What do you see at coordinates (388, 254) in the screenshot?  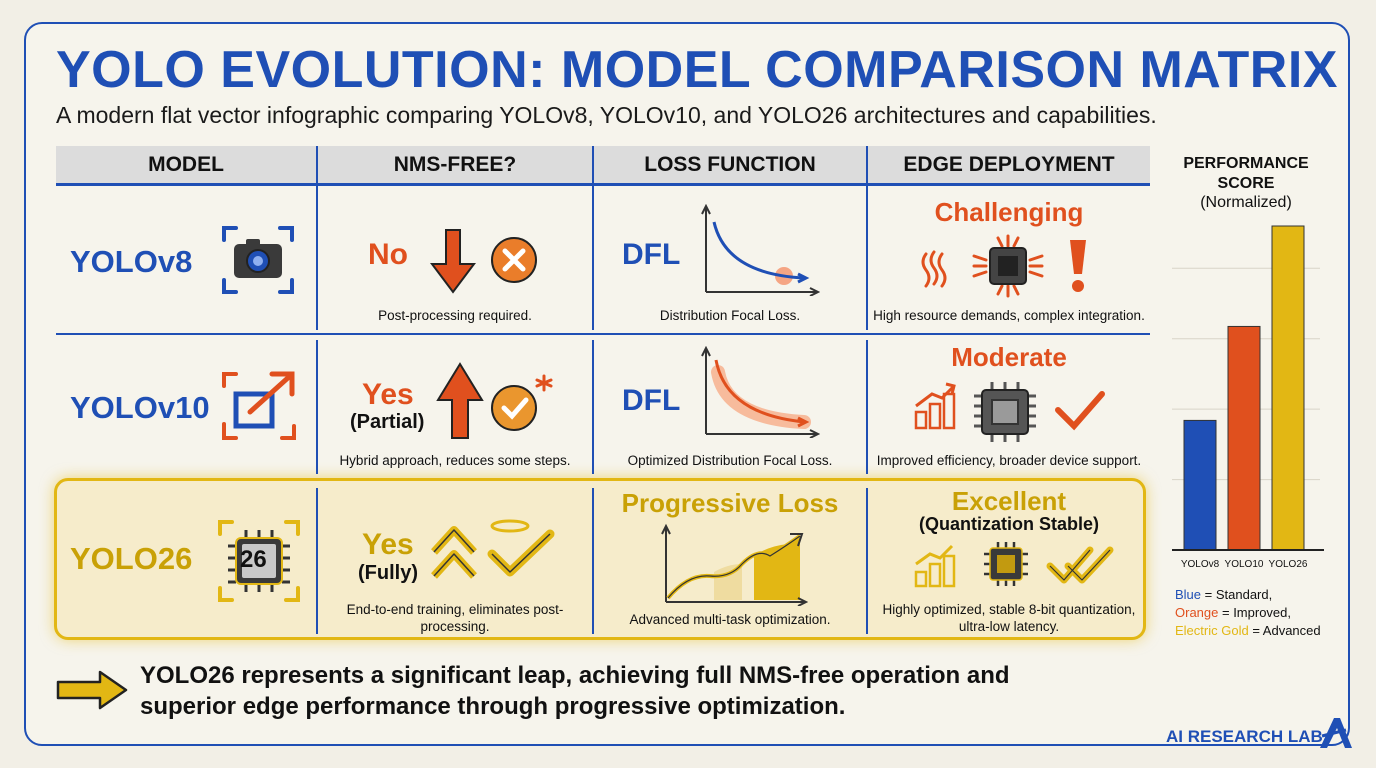 I see `nms-value-yolov8: No` at bounding box center [388, 254].